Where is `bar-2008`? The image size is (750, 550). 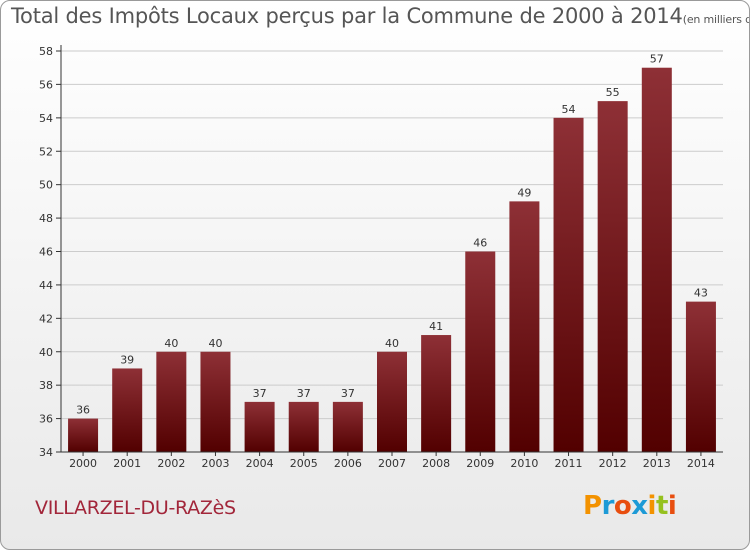
bar-2008 is located at coordinates (436, 393).